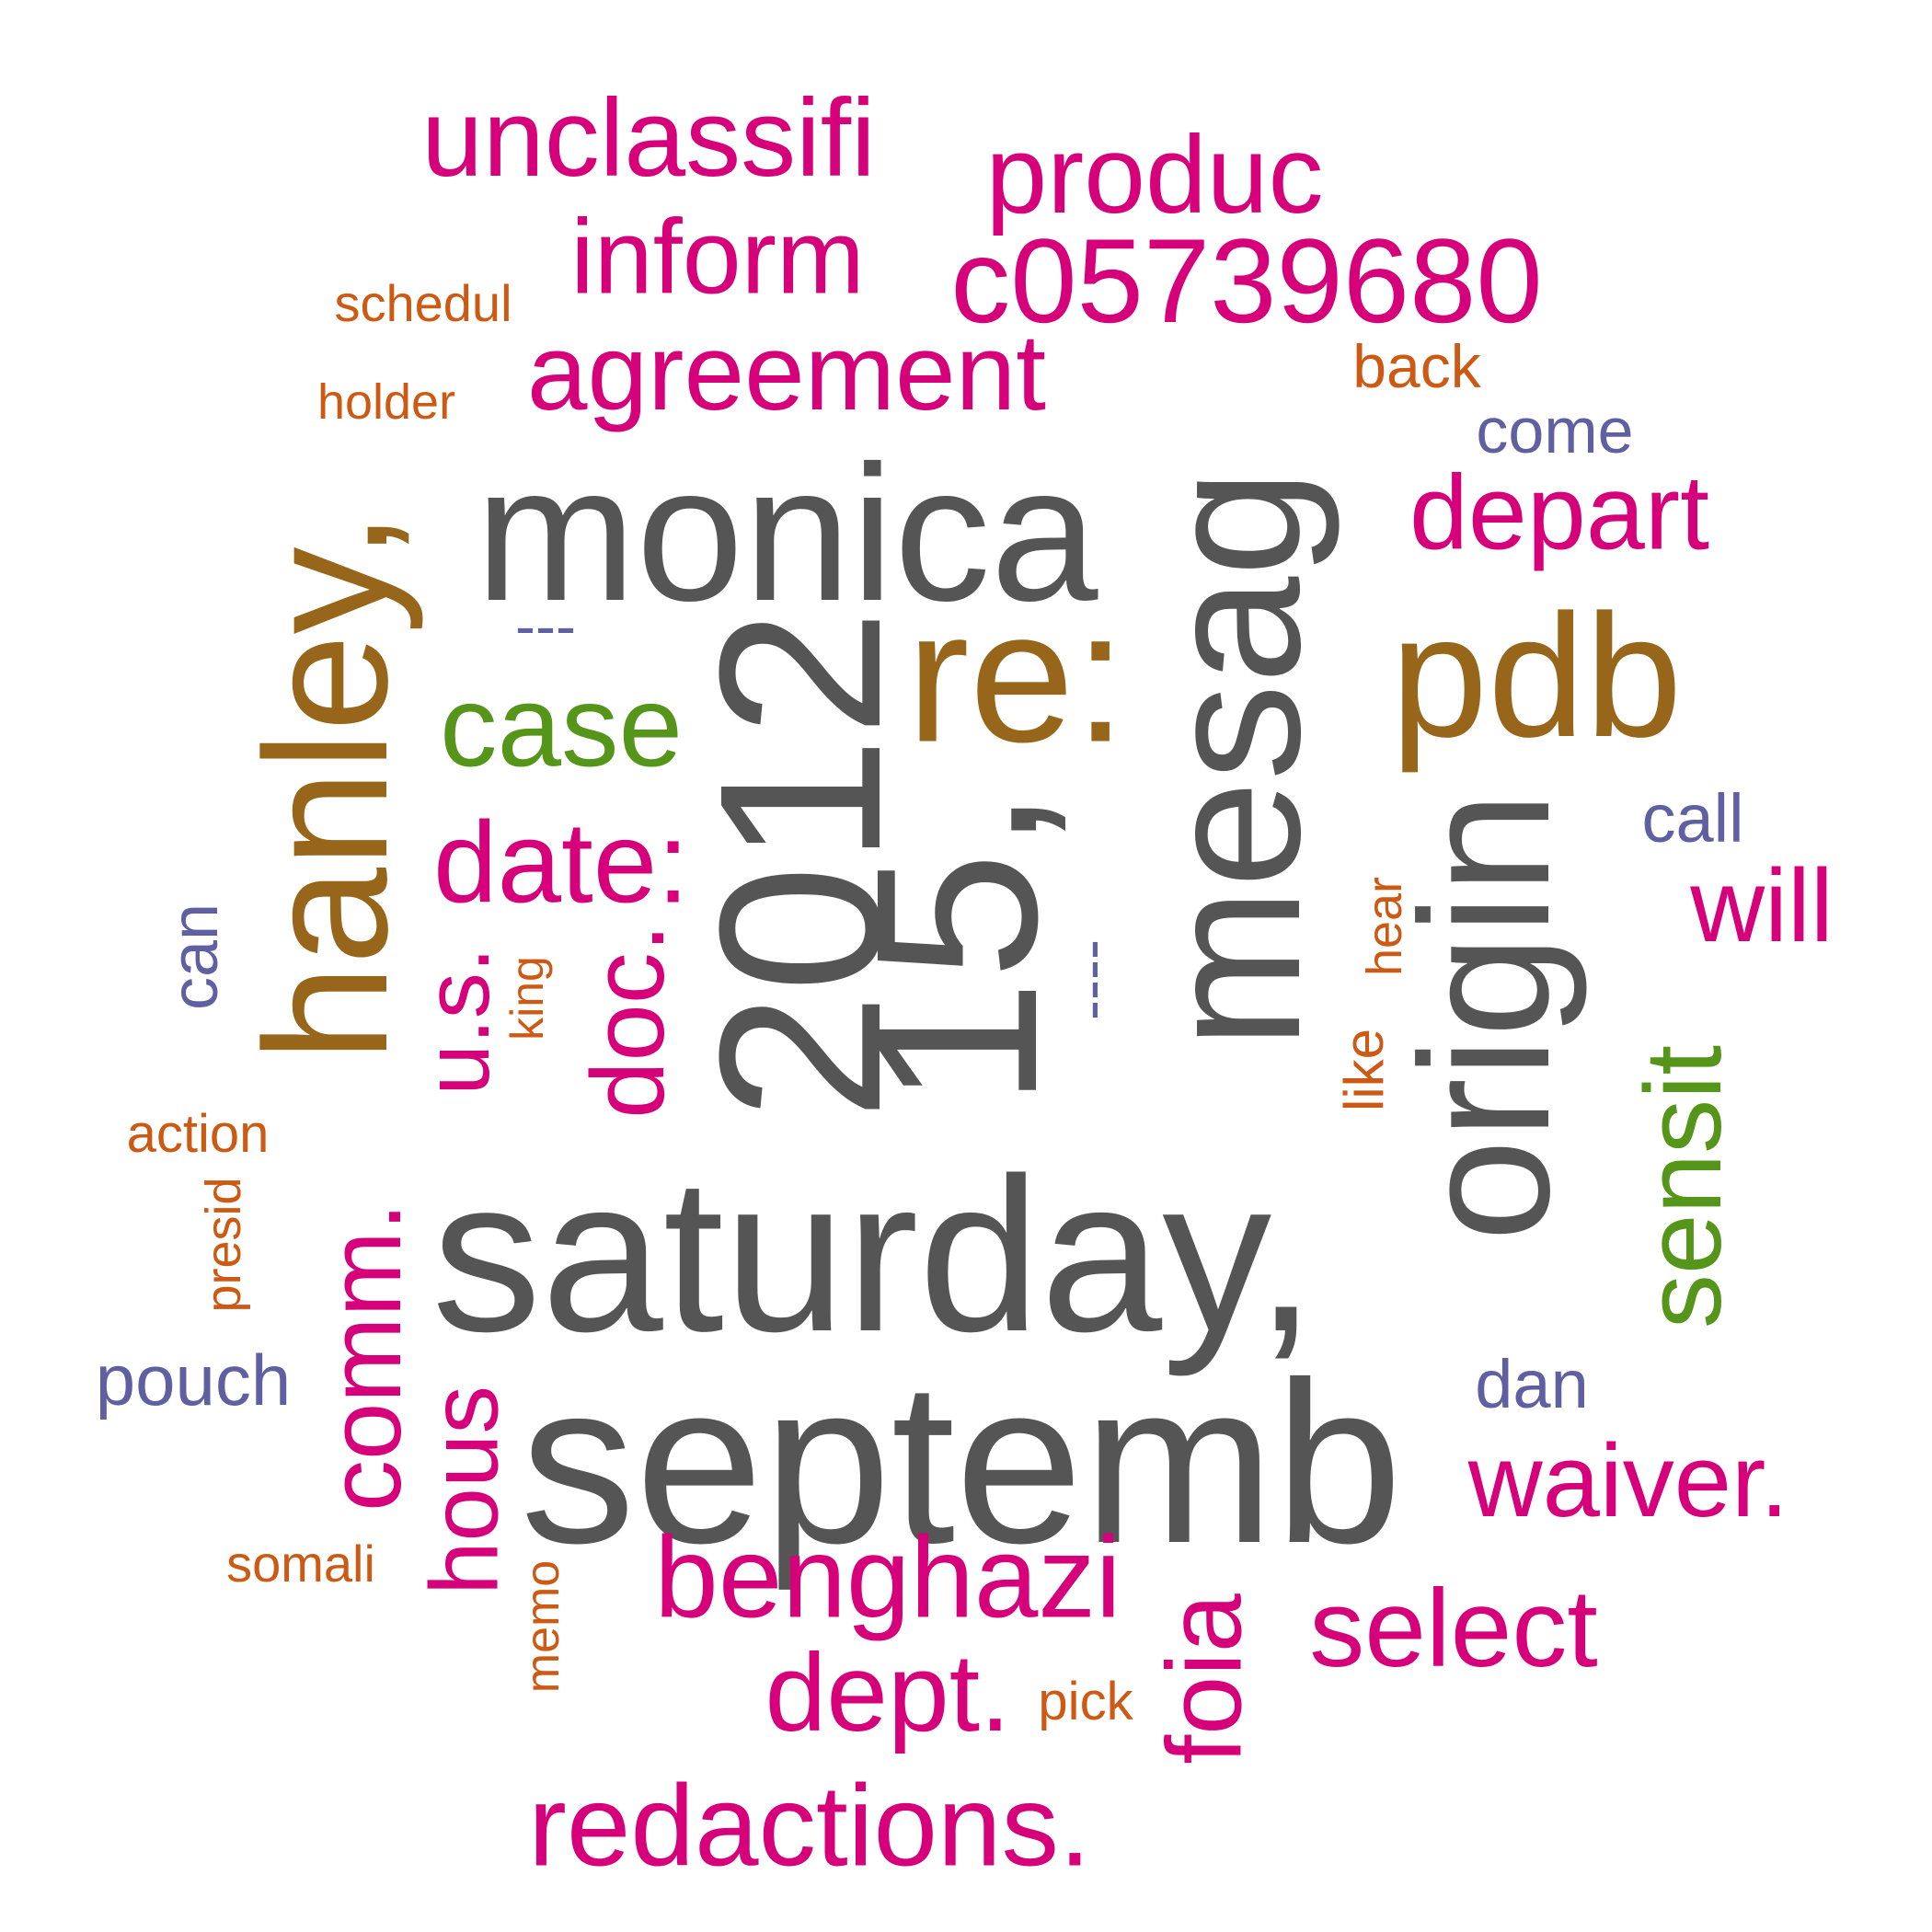  Describe the element at coordinates (1085, 1701) in the screenshot. I see `word-pick: pick` at that location.